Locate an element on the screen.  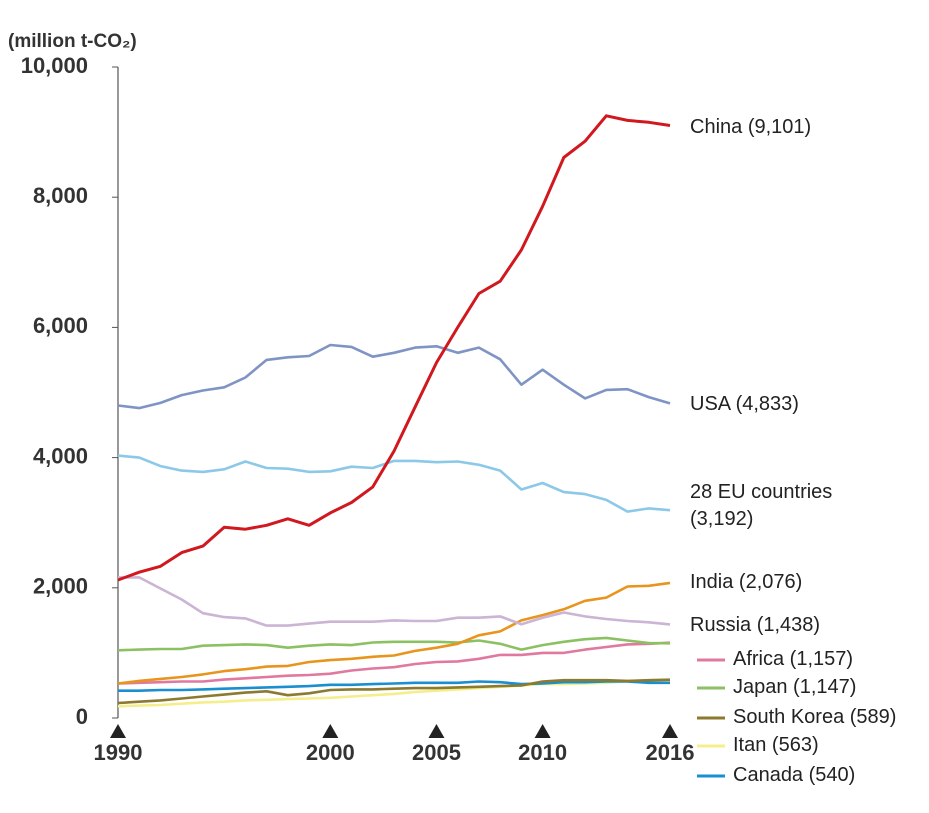
y-tick-label: 2,000 is located at coordinates (60, 586).